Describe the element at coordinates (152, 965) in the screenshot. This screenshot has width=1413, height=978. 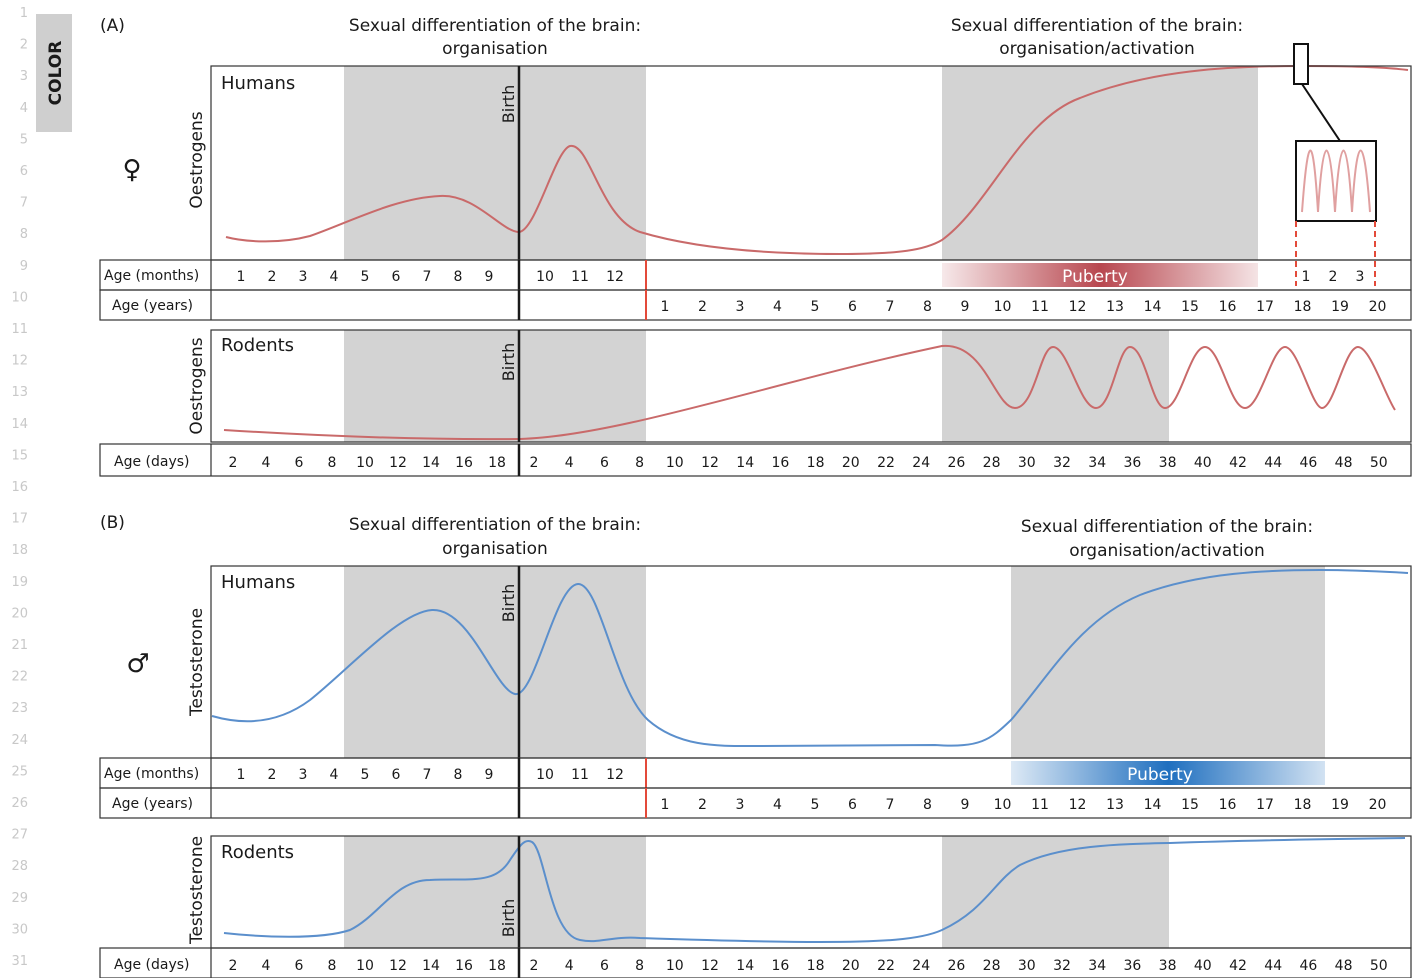
I see `row-label-days: Age (days)` at that location.